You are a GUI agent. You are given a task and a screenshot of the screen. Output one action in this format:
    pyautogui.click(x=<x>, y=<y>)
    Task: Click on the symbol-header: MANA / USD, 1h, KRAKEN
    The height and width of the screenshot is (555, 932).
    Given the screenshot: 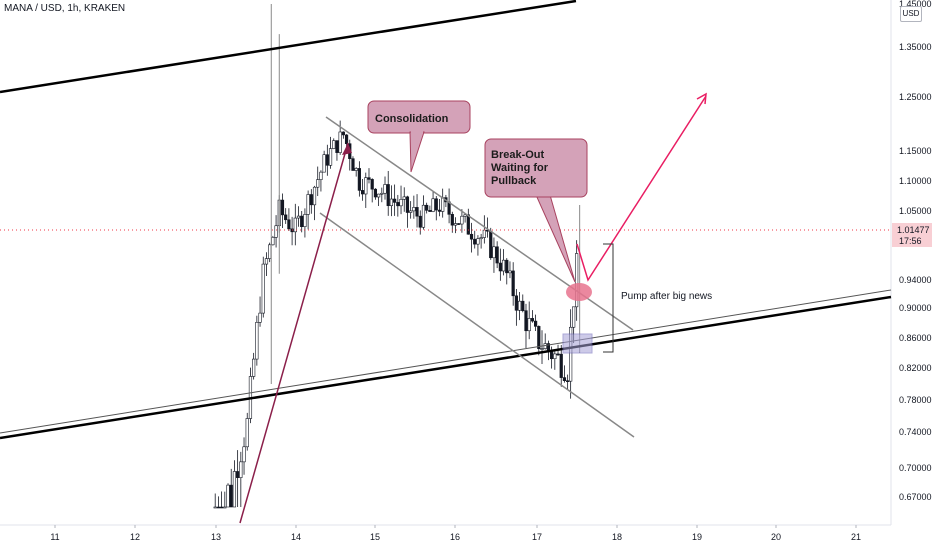 What is the action you would take?
    pyautogui.click(x=65, y=8)
    